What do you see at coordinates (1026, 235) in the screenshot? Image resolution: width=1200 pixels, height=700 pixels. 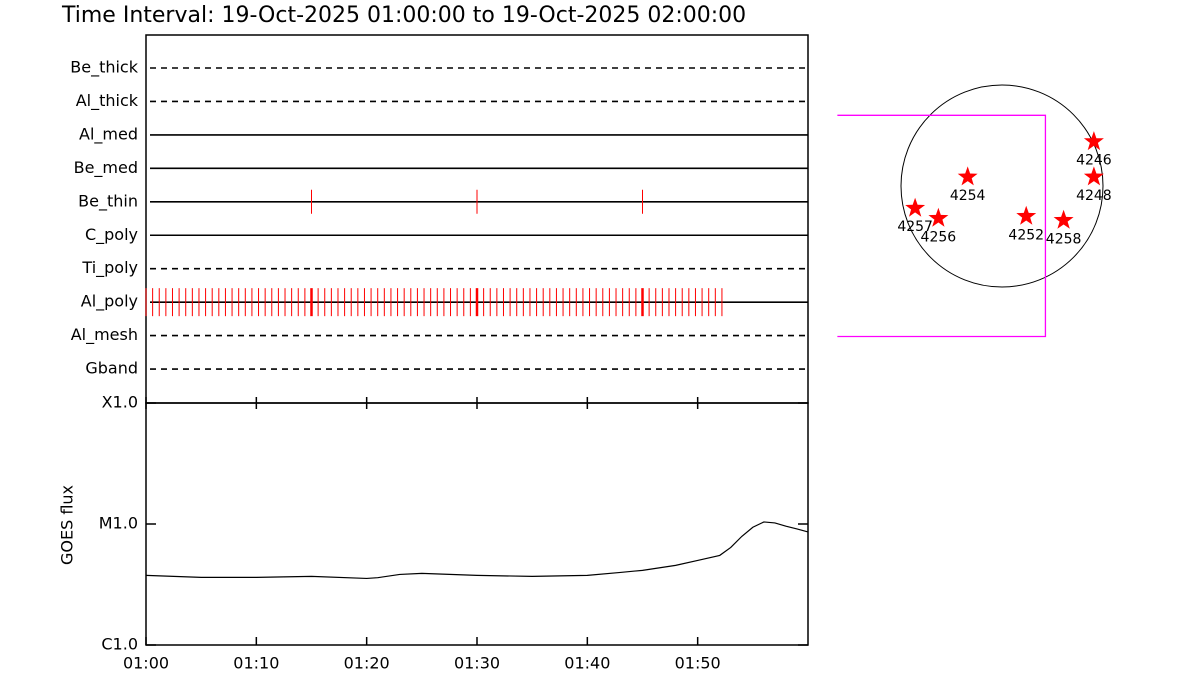 I see `region-label: 4252` at bounding box center [1026, 235].